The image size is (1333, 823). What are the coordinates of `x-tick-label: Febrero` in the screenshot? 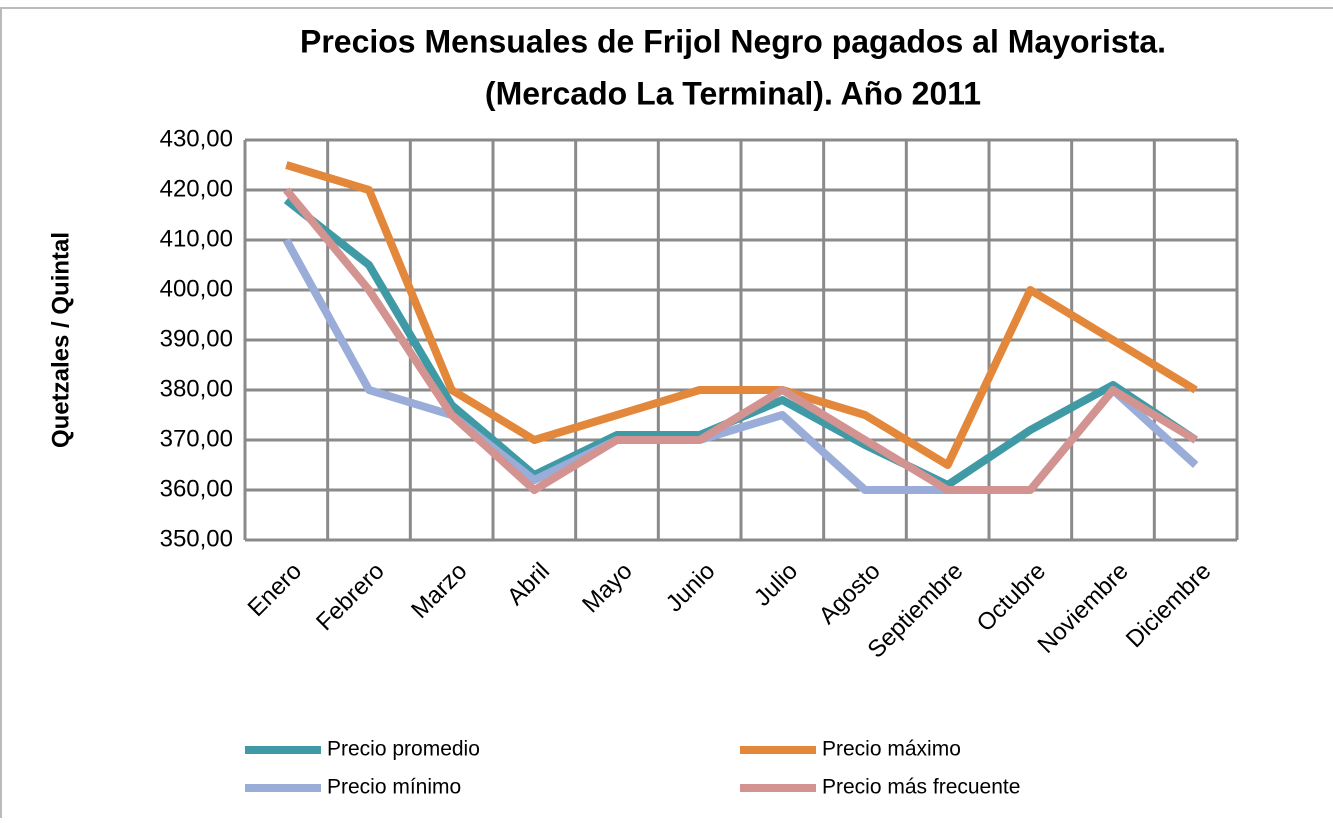 It's located at (350, 597).